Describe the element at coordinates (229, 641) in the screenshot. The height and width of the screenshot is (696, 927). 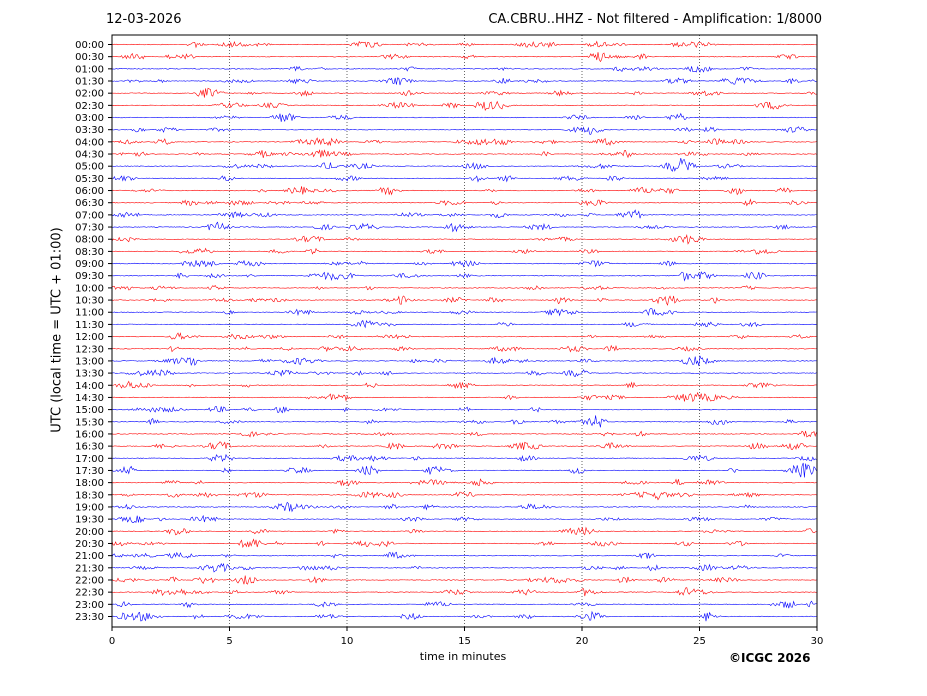
I see `x-tick-label: 5` at that location.